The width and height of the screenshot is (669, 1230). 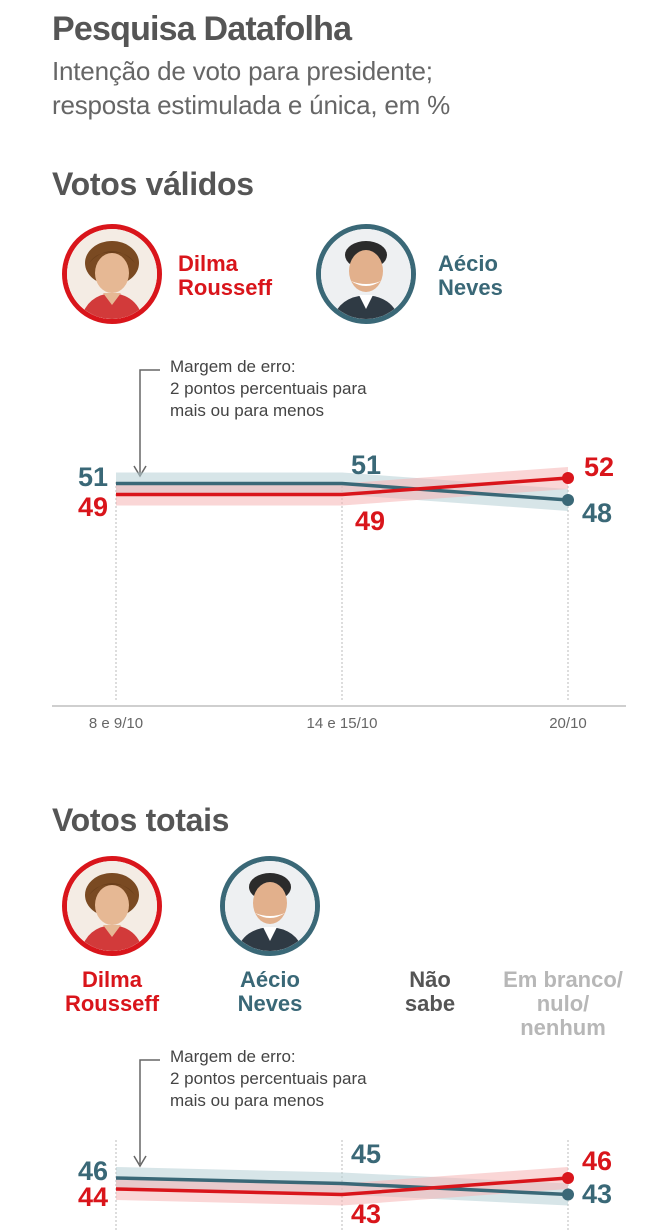 What do you see at coordinates (366, 1154) in the screenshot?
I see `data-label: 45` at bounding box center [366, 1154].